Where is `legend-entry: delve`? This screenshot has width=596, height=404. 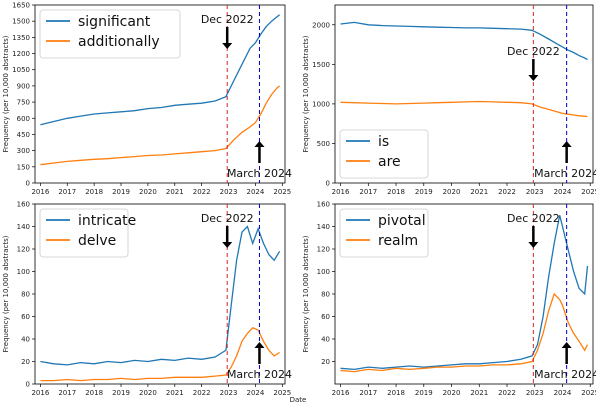
legend-entry: delve is located at coordinates (97, 241).